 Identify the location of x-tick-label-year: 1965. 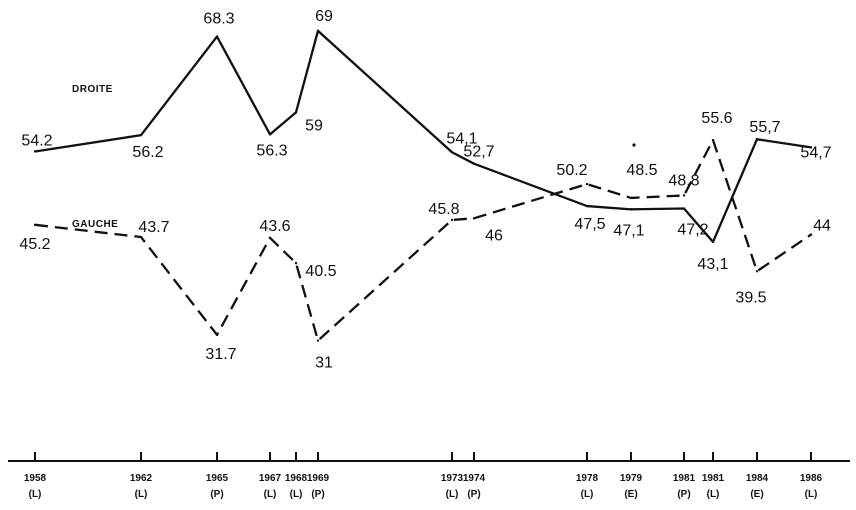
(217, 478).